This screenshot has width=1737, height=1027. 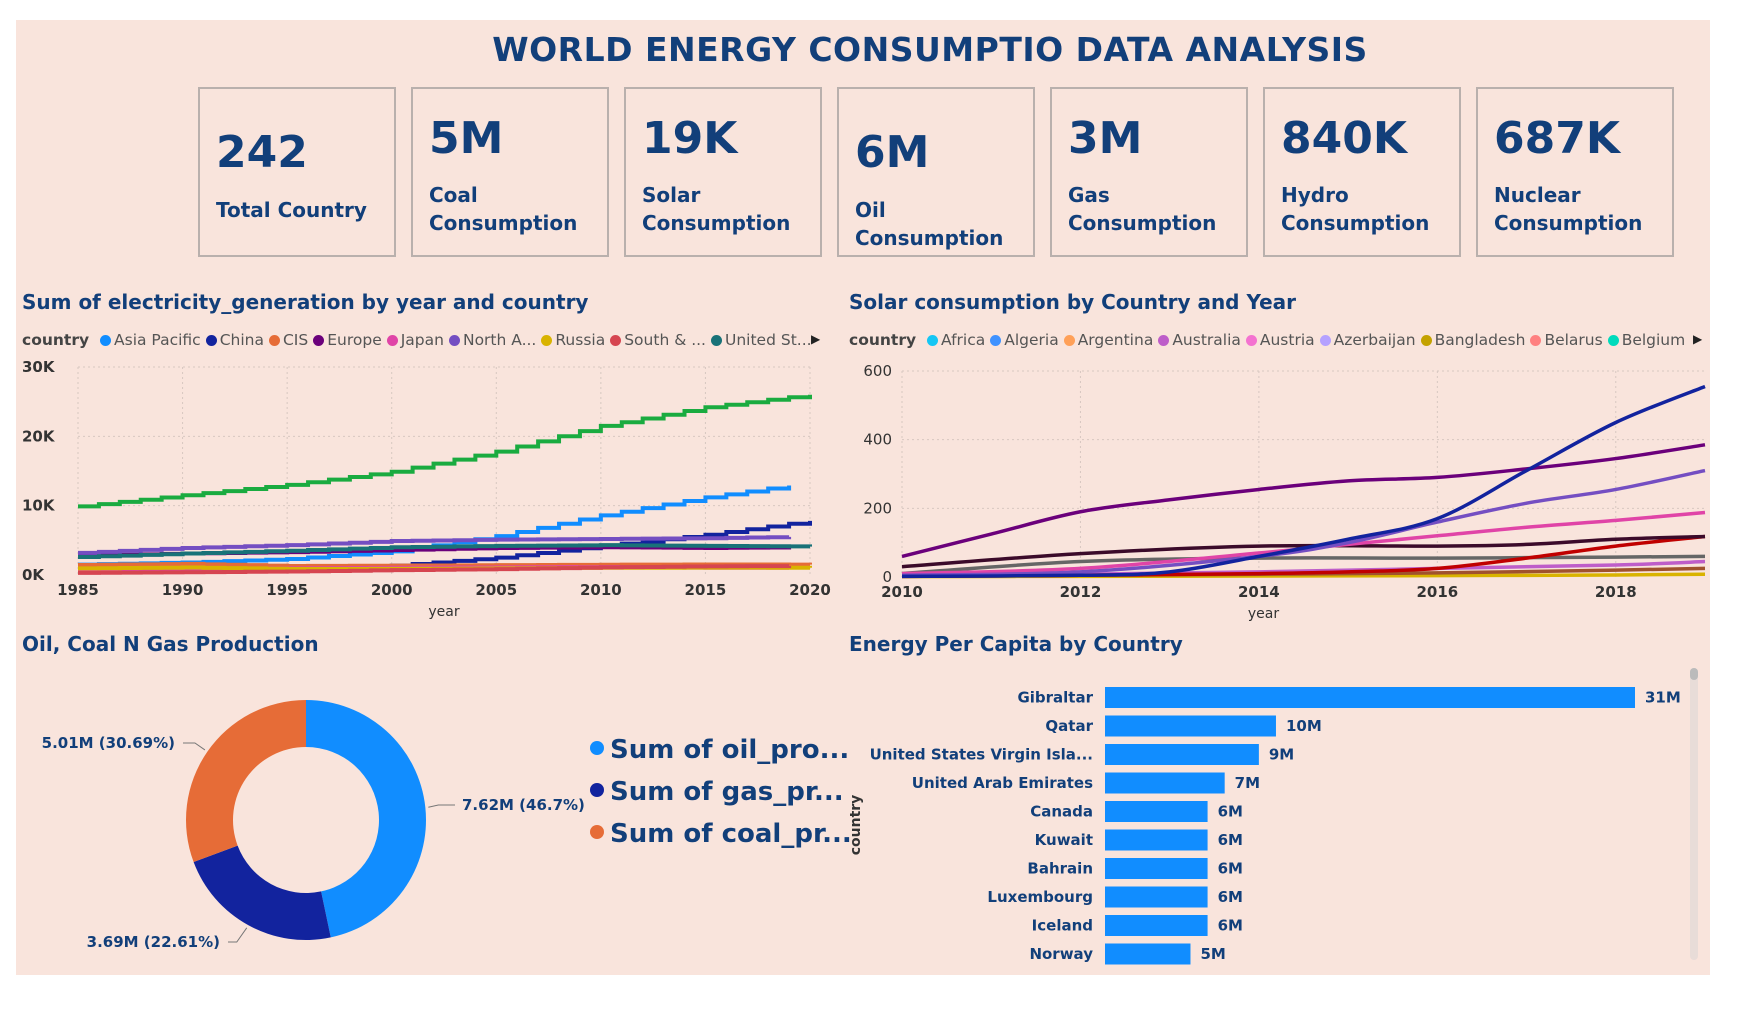 I want to click on y-tick-label: 600, so click(x=877, y=371).